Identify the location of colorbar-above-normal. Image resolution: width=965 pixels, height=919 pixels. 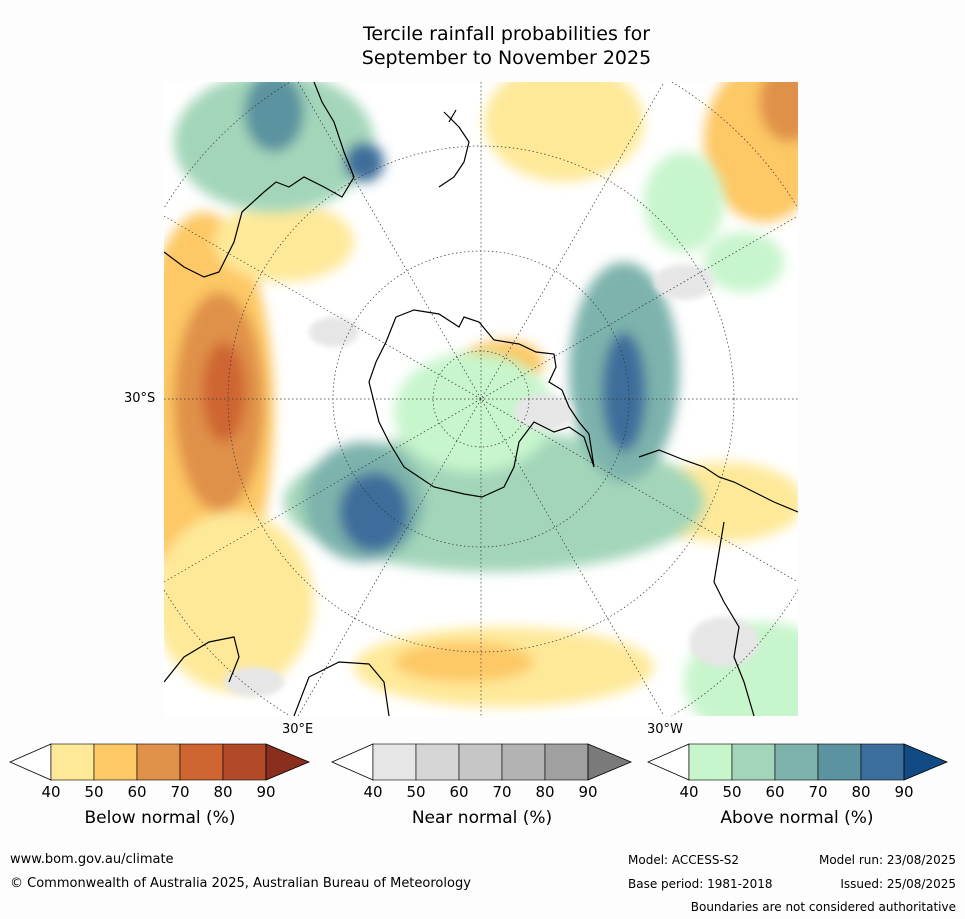
(798, 762).